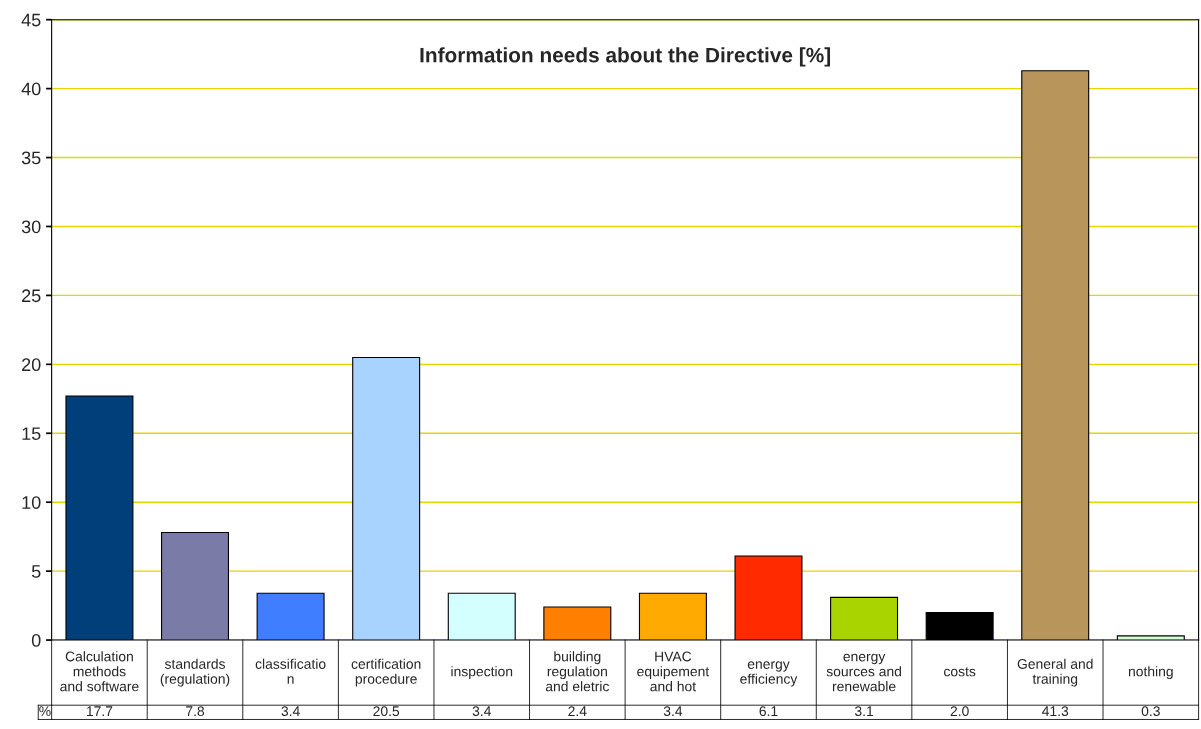  Describe the element at coordinates (864, 672) in the screenshot. I see `x-tick-label: energy sources and renewable` at that location.